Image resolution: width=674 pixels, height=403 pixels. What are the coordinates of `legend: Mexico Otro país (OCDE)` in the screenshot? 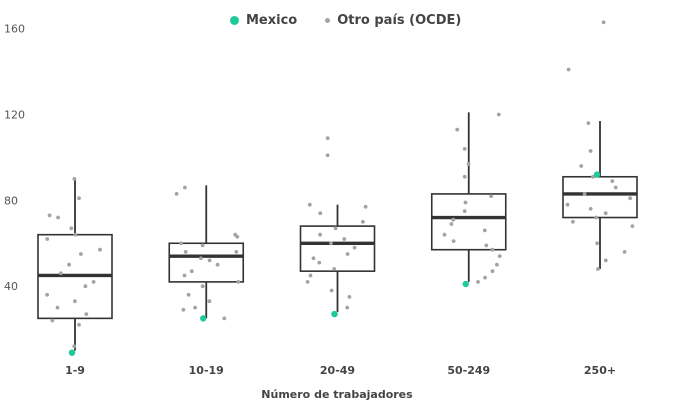 It's located at (359, 20).